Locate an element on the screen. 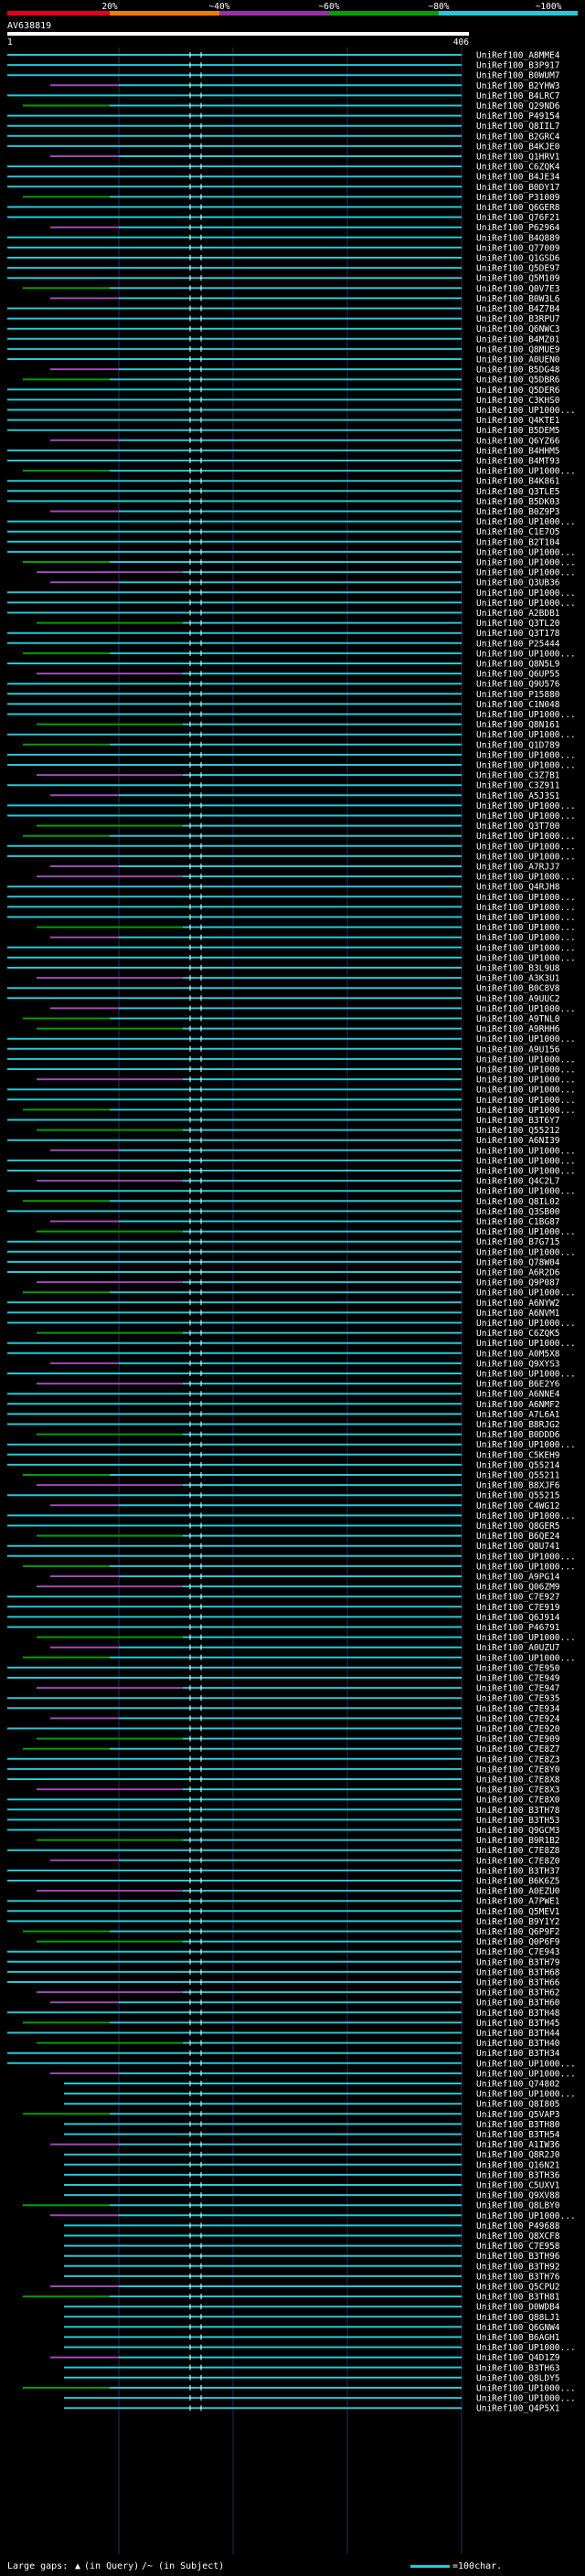  hit-label: UniRef100_C1E7O5 is located at coordinates (518, 532).